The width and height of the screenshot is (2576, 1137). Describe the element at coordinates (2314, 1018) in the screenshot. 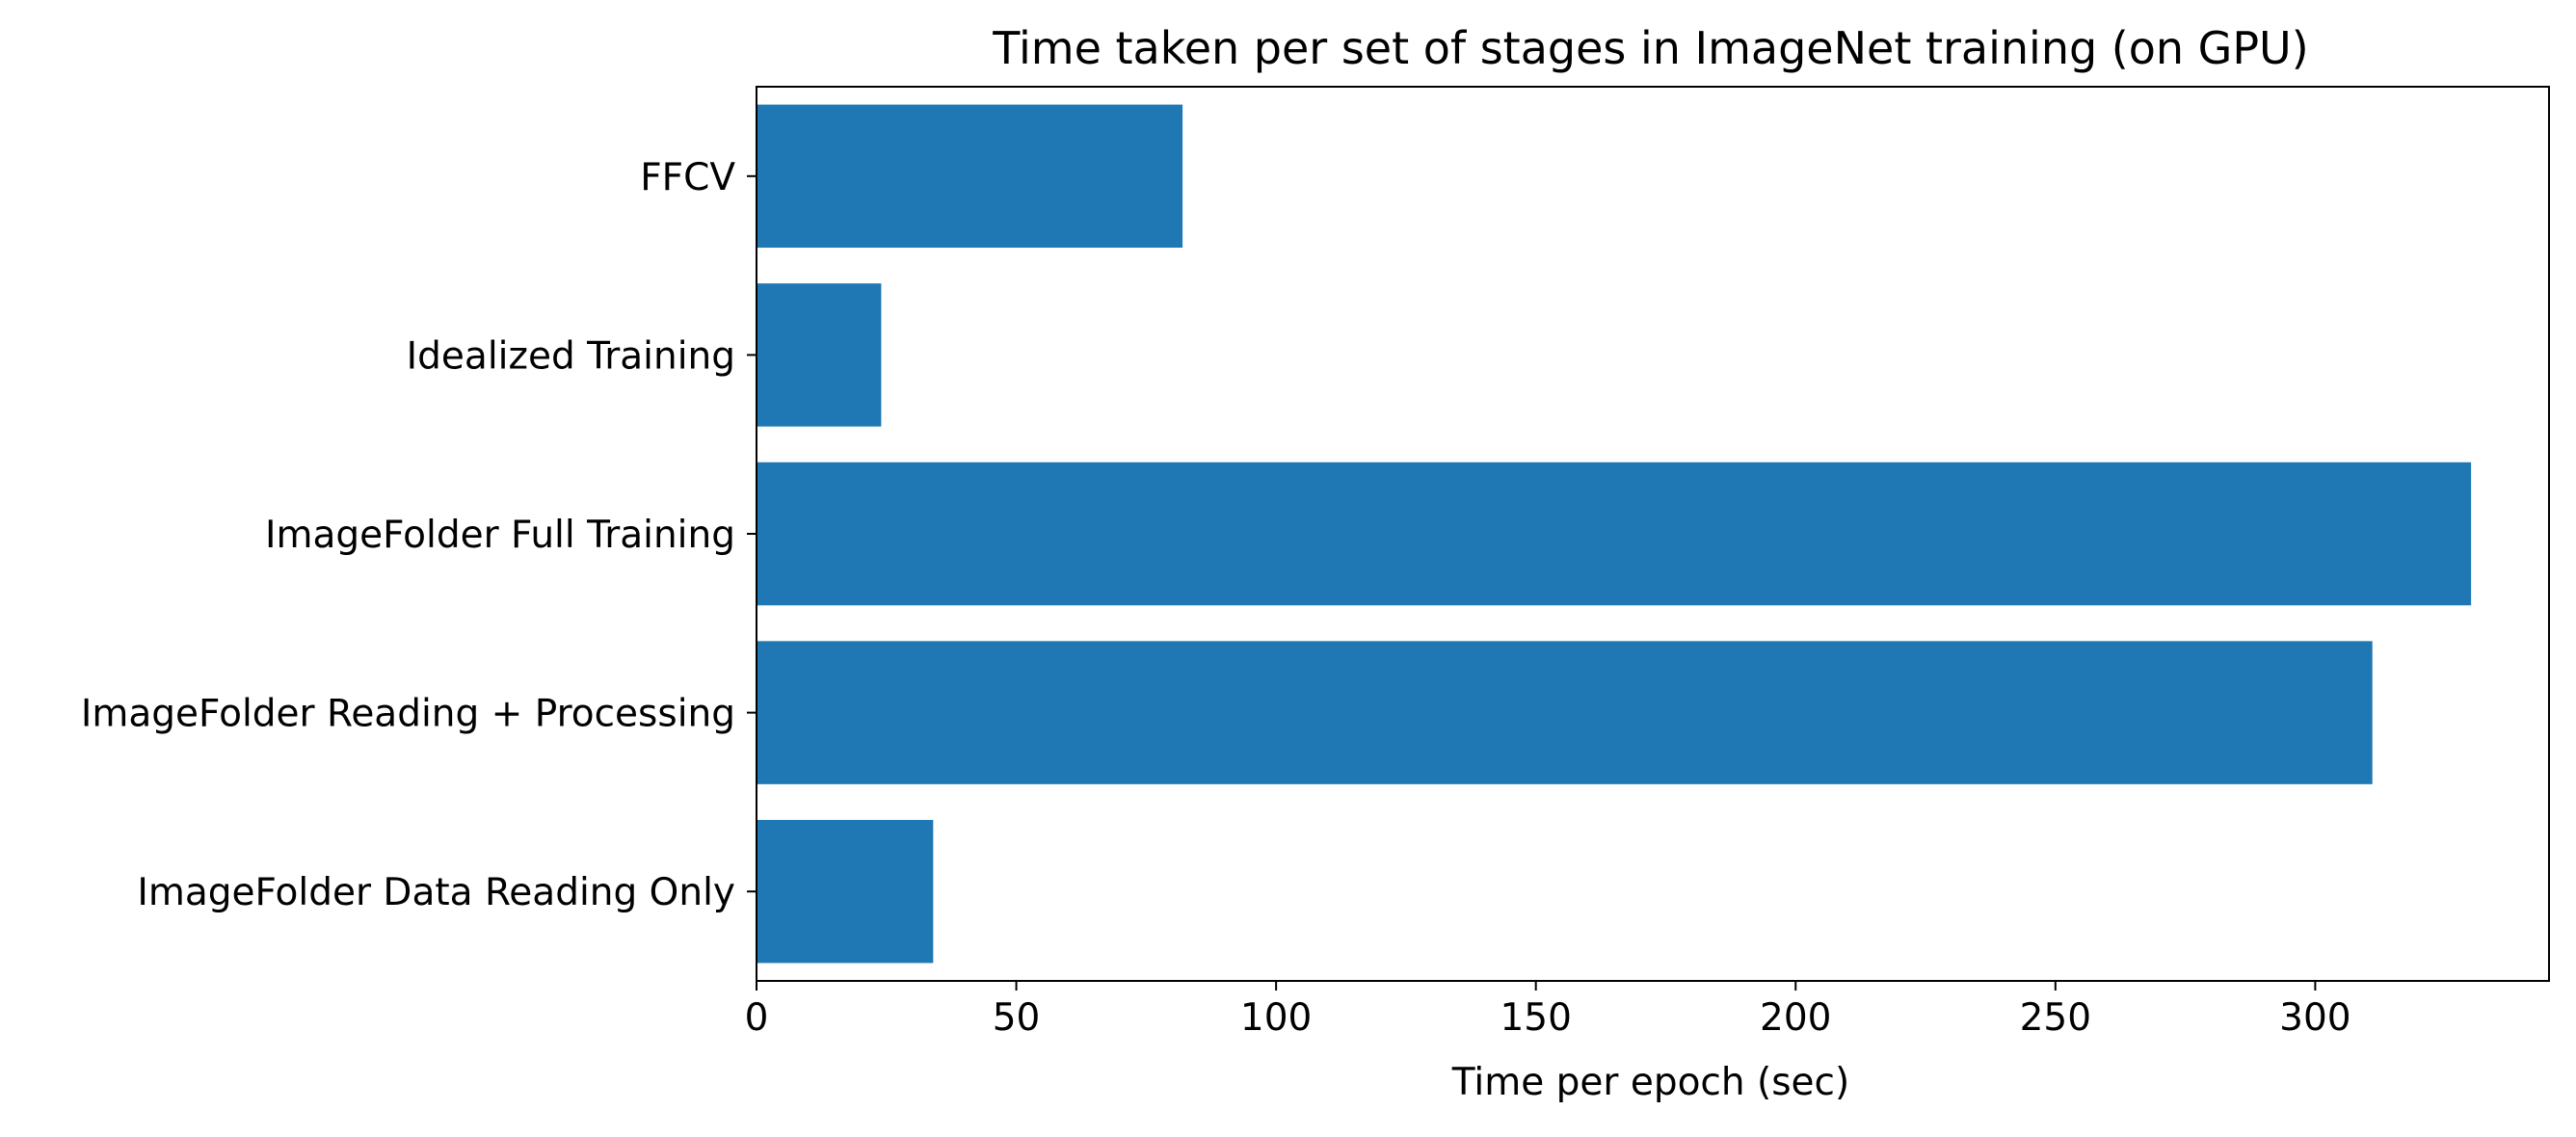

I see `x-tick-label: 300` at that location.